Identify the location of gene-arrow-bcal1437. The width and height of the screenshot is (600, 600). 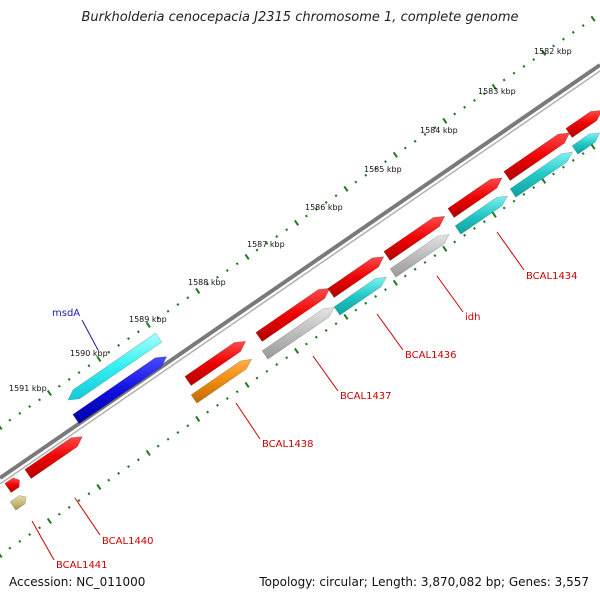
(298, 333).